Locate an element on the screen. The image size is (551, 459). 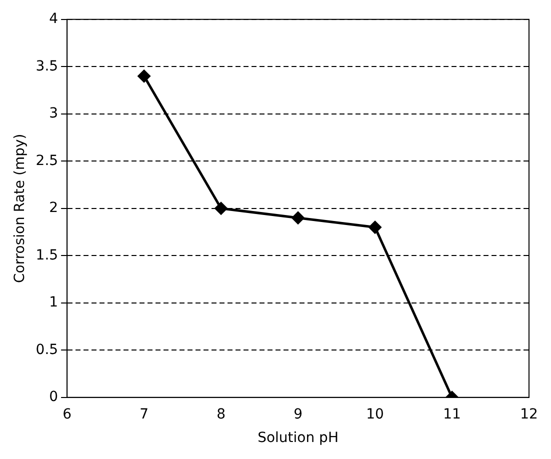
y-axis-title: Corrosion Rate (mpy) is located at coordinates (20, 209).